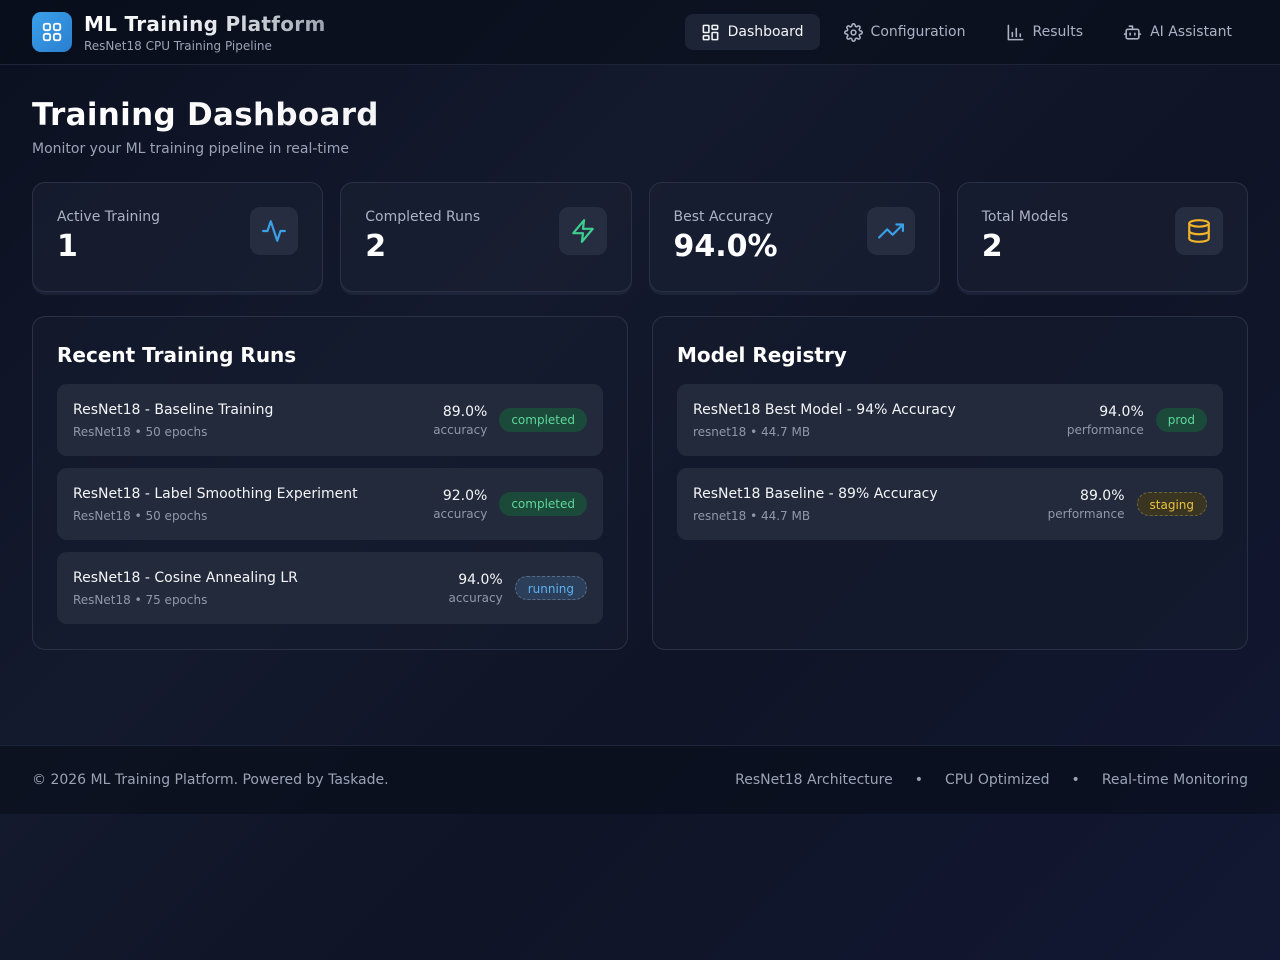  Describe the element at coordinates (1199, 231) in the screenshot. I see `database-icon` at that location.